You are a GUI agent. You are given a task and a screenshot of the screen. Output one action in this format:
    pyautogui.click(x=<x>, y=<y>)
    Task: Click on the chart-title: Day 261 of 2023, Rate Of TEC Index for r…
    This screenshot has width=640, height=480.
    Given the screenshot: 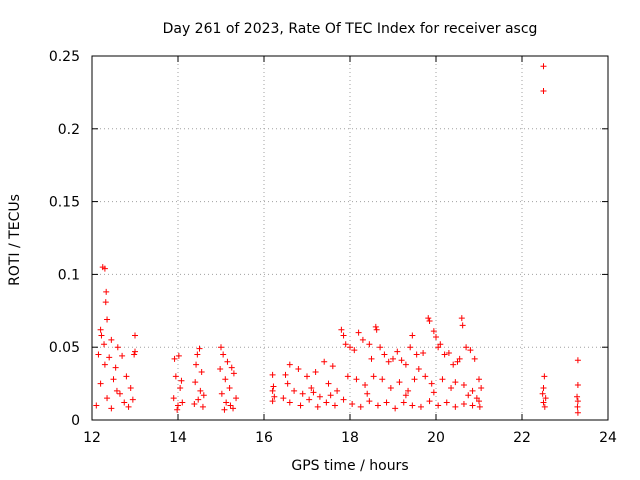 What is the action you would take?
    pyautogui.click(x=350, y=29)
    